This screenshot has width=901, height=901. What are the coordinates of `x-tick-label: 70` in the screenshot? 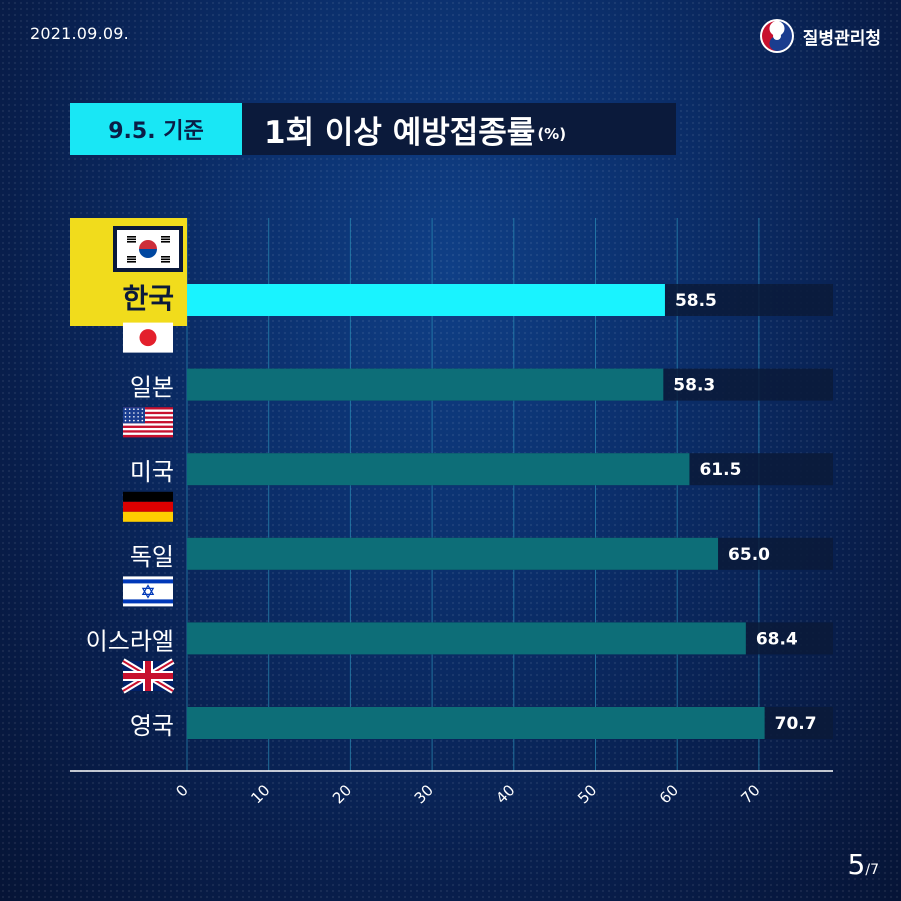 It's located at (750, 794).